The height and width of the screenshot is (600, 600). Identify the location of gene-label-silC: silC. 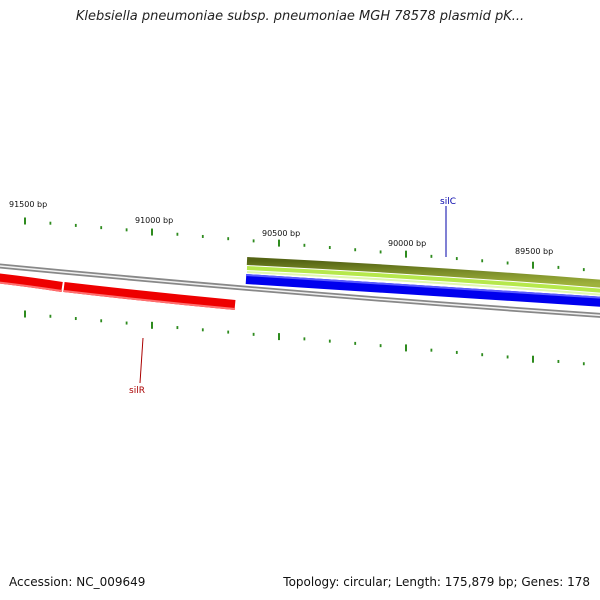
(448, 202).